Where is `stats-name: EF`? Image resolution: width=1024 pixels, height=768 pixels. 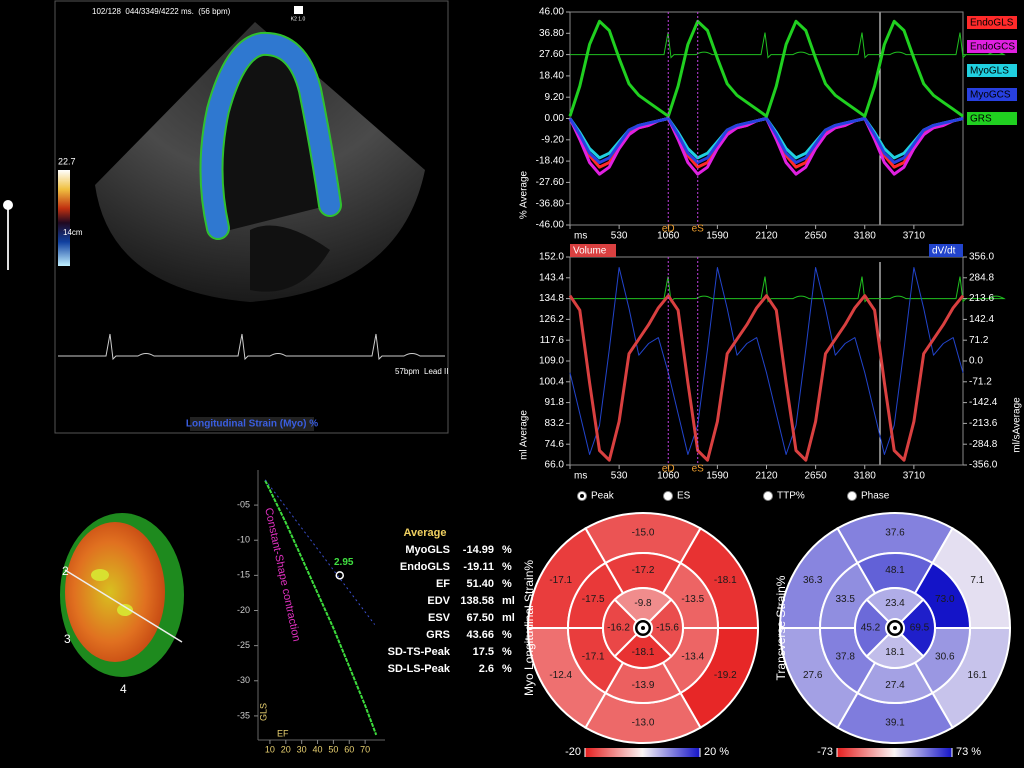
stats-name: EF is located at coordinates (443, 584).